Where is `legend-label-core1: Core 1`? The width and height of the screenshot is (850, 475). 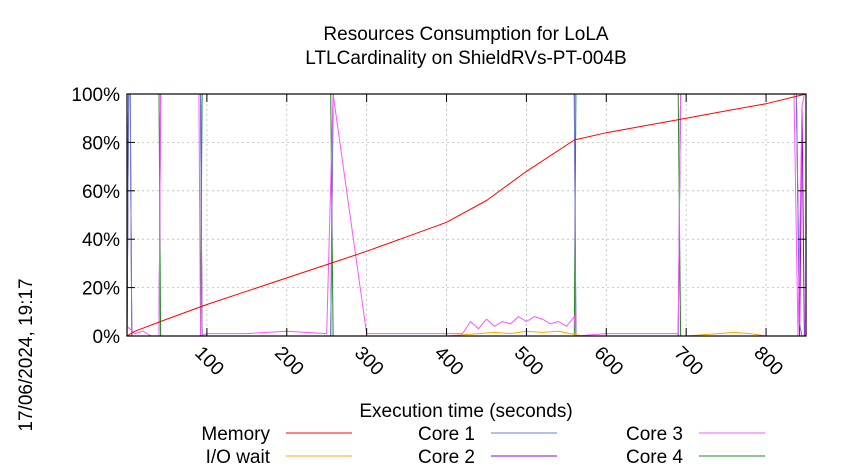 legend-label-core1: Core 1 is located at coordinates (446, 434).